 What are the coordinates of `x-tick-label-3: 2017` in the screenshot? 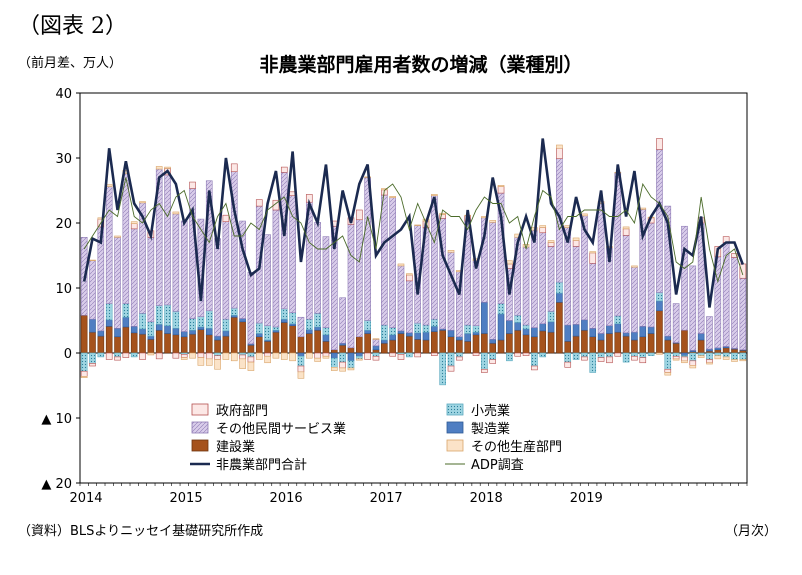 It's located at (386, 498).